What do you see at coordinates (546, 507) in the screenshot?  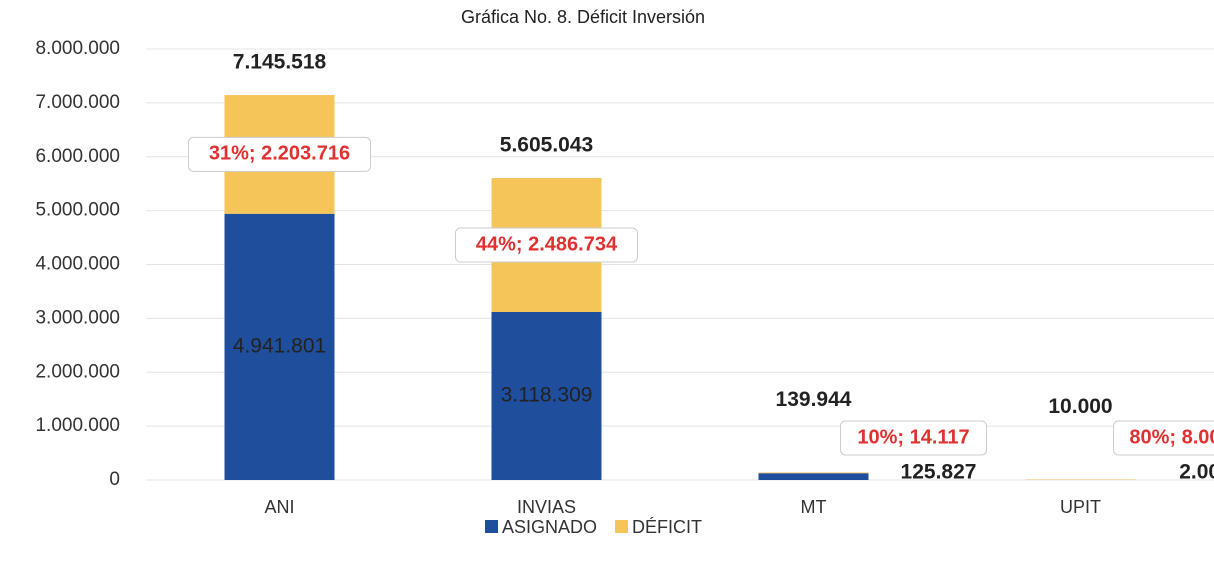 I see `x-tick-label: INVIAS` at bounding box center [546, 507].